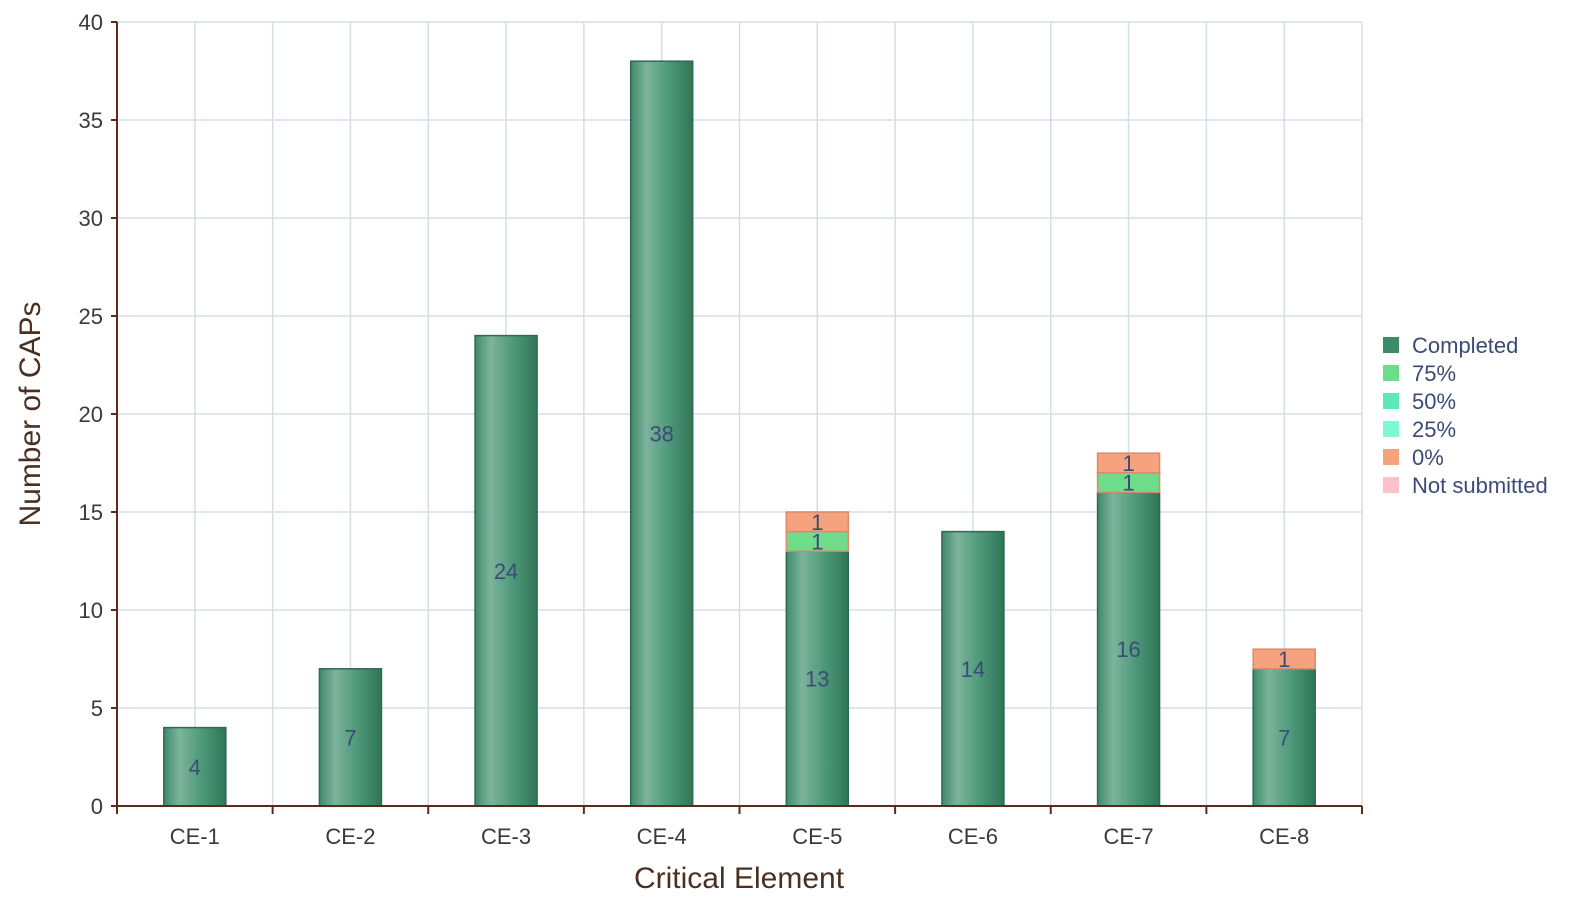  I want to click on y-tick-label: 15, so click(91, 512).